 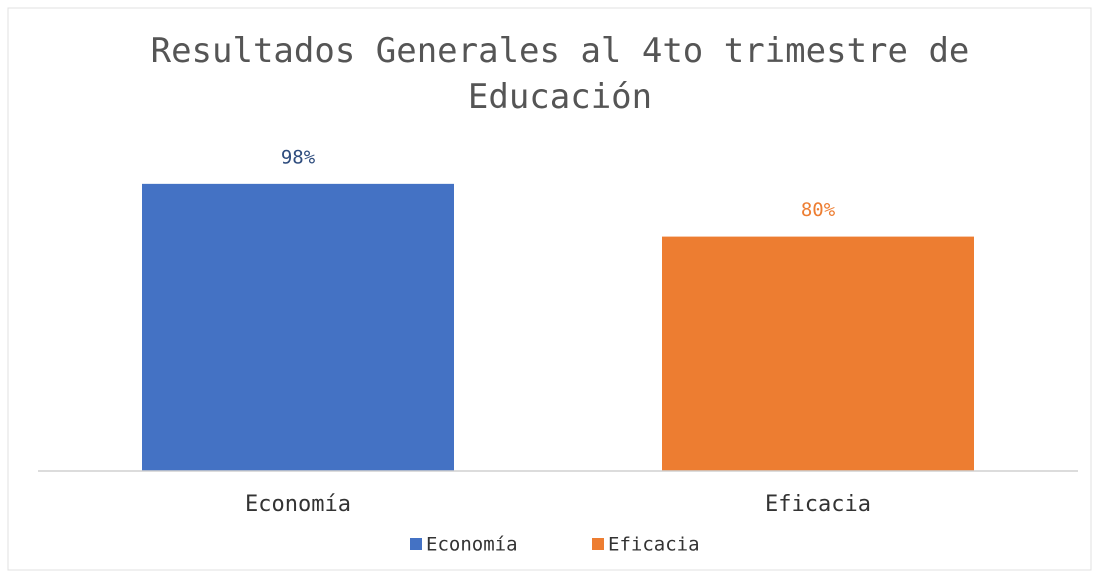 I want to click on data-label: 80%, so click(x=818, y=210).